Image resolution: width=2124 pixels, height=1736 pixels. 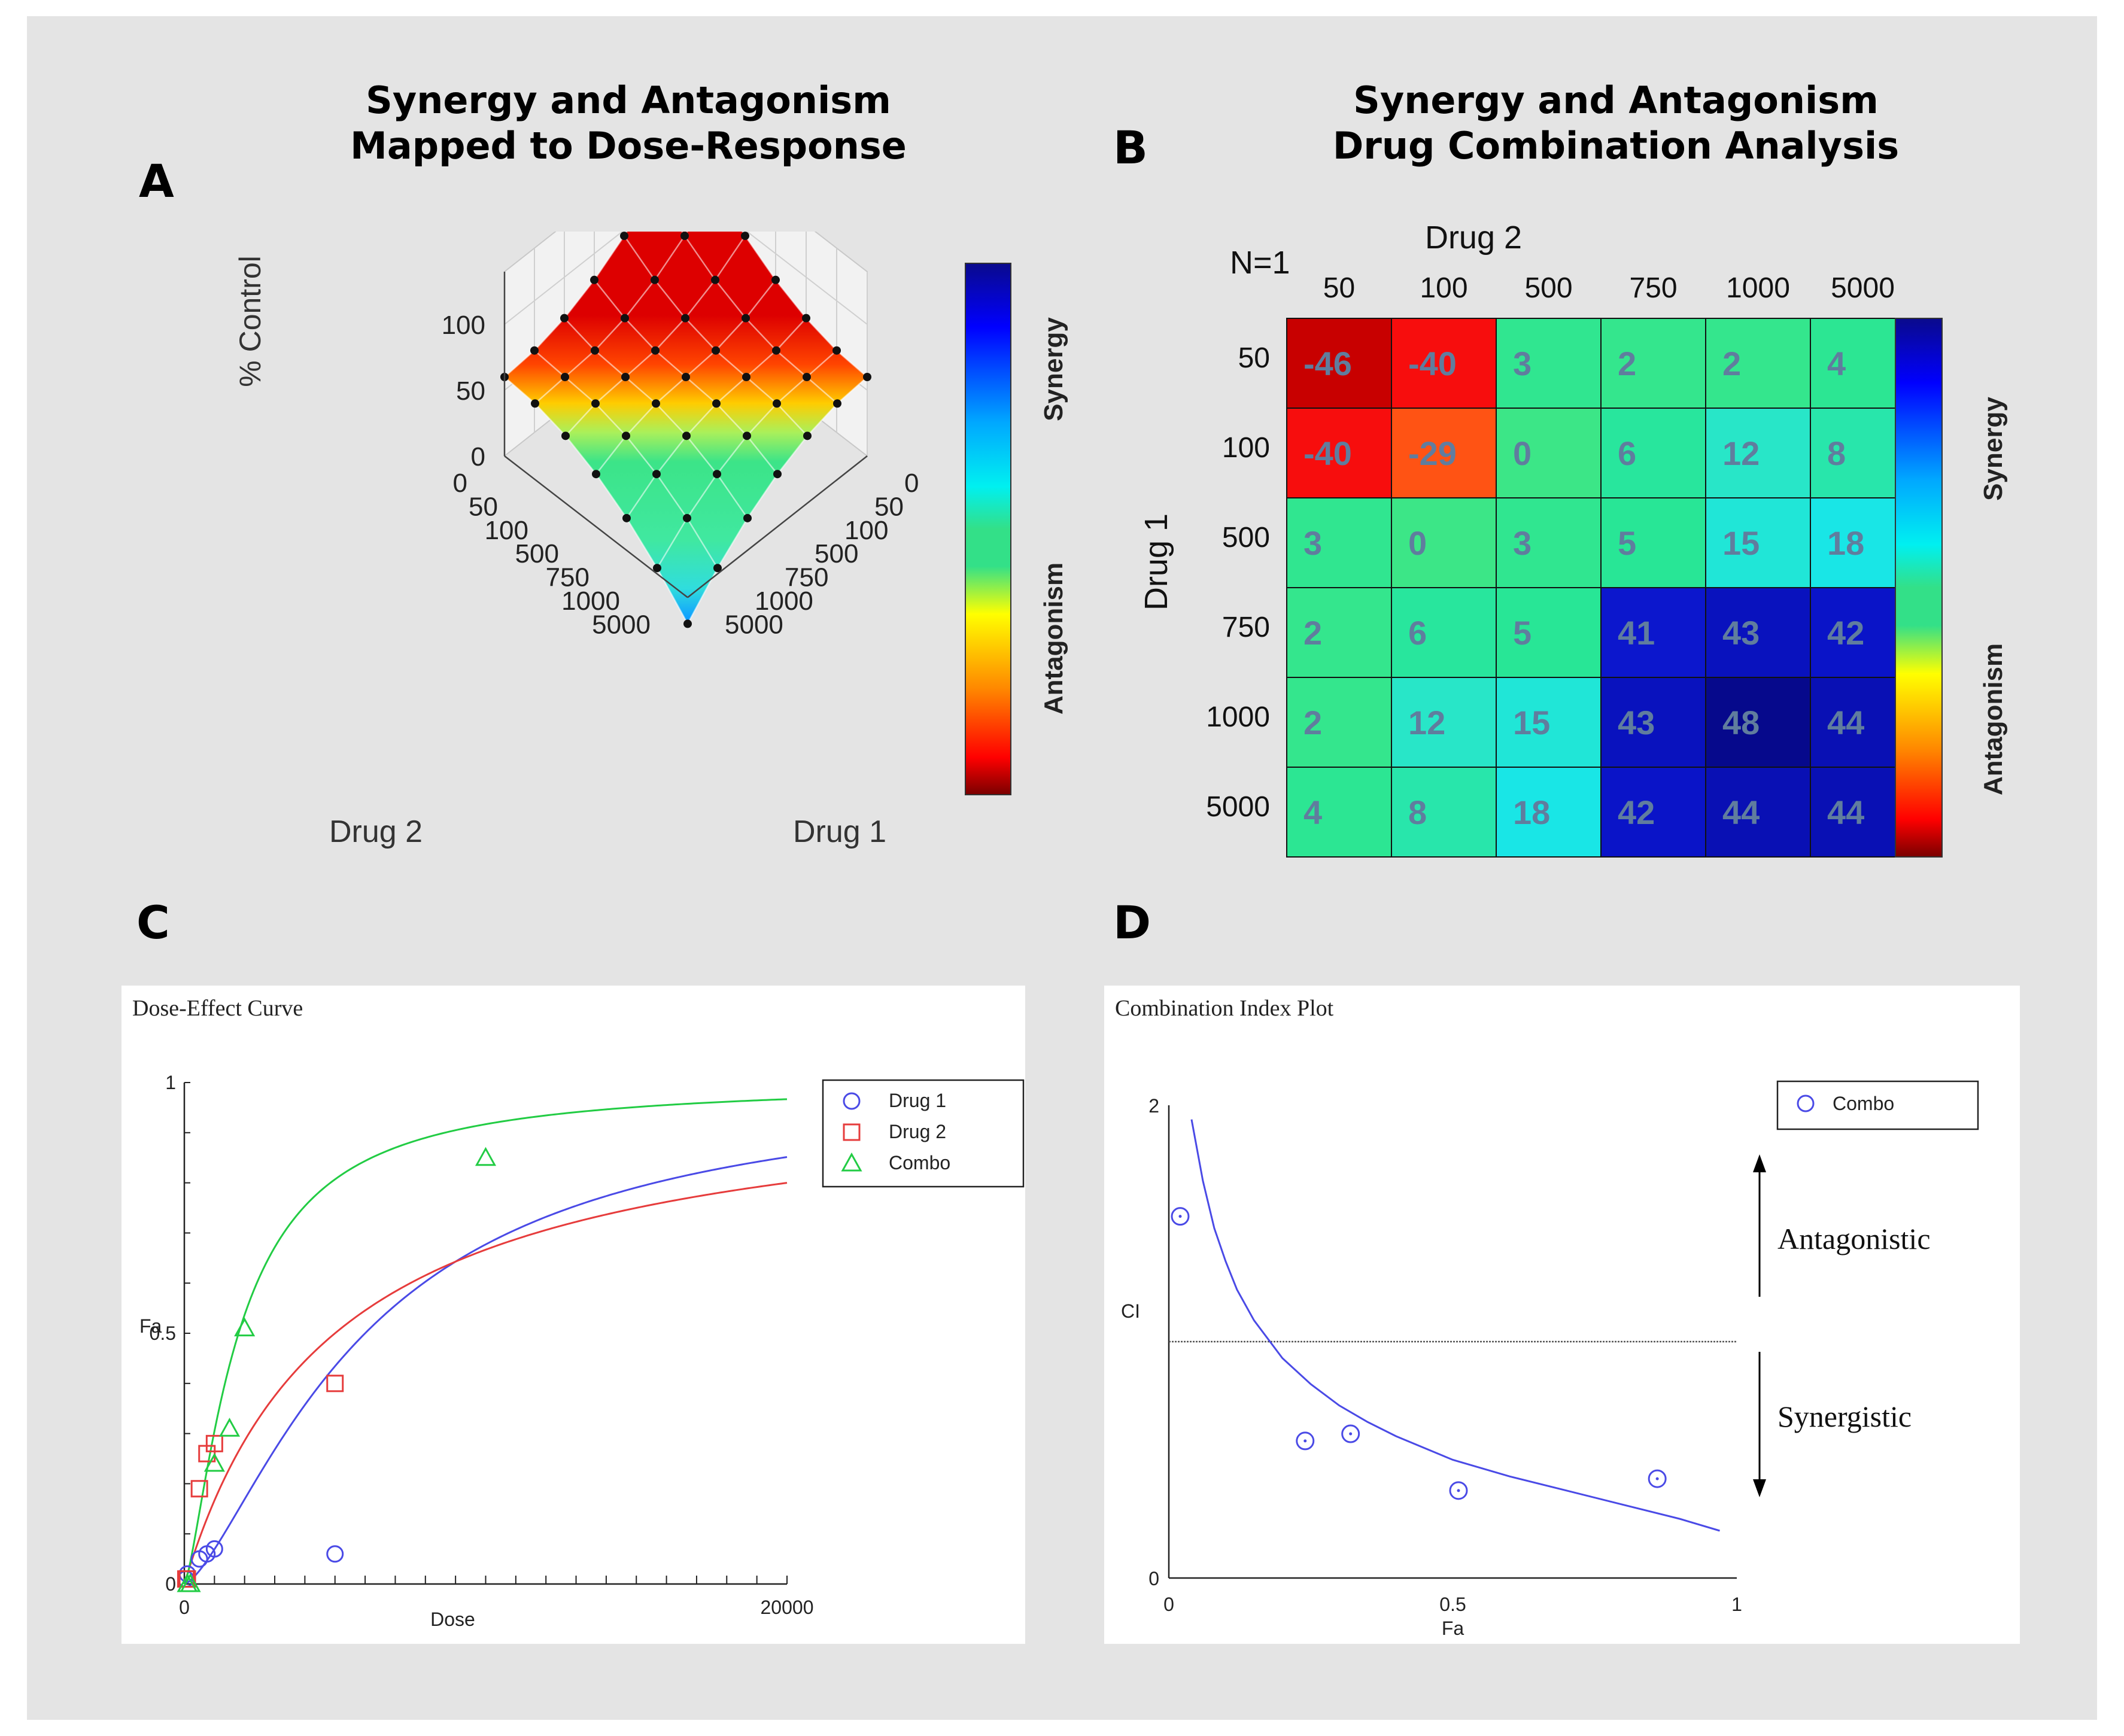 I want to click on panel-d-legend: Combo, so click(x=1878, y=1105).